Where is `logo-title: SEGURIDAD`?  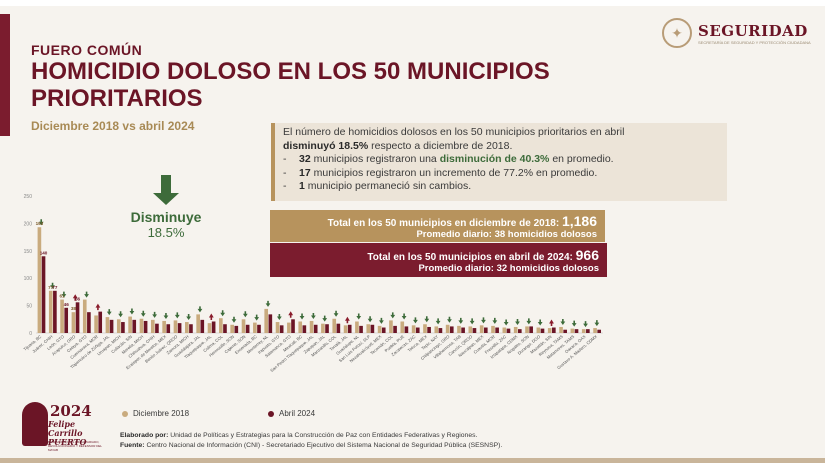
logo-title: SEGURIDAD is located at coordinates (753, 30).